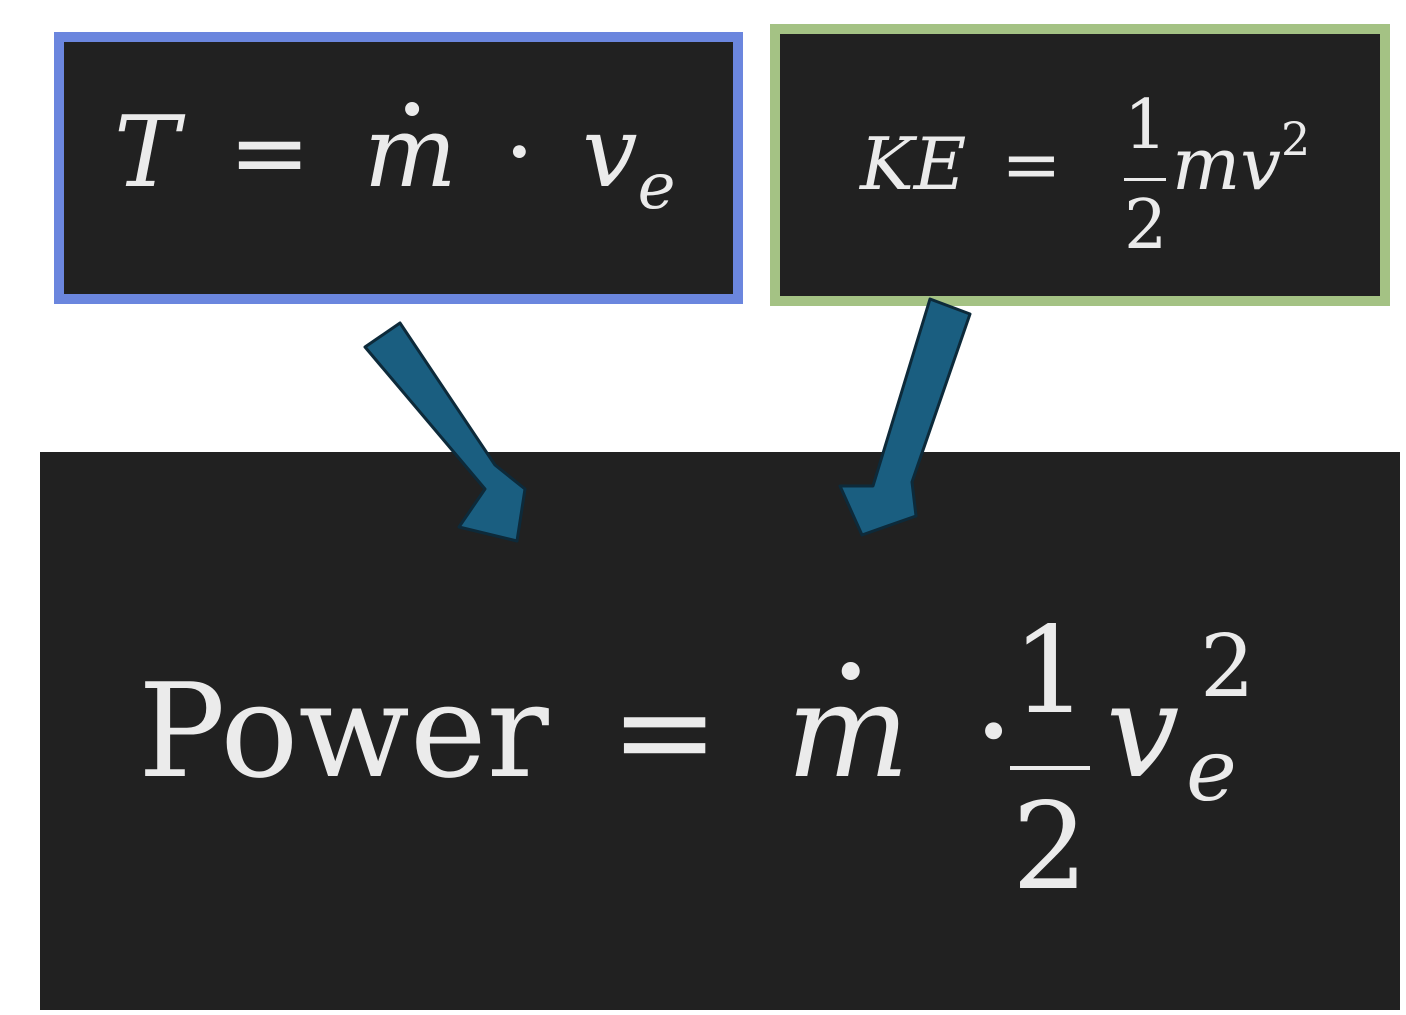 Image resolution: width=1406 pixels, height=1015 pixels. I want to click on thrust-equation-box: T = m · ve, so click(398, 168).